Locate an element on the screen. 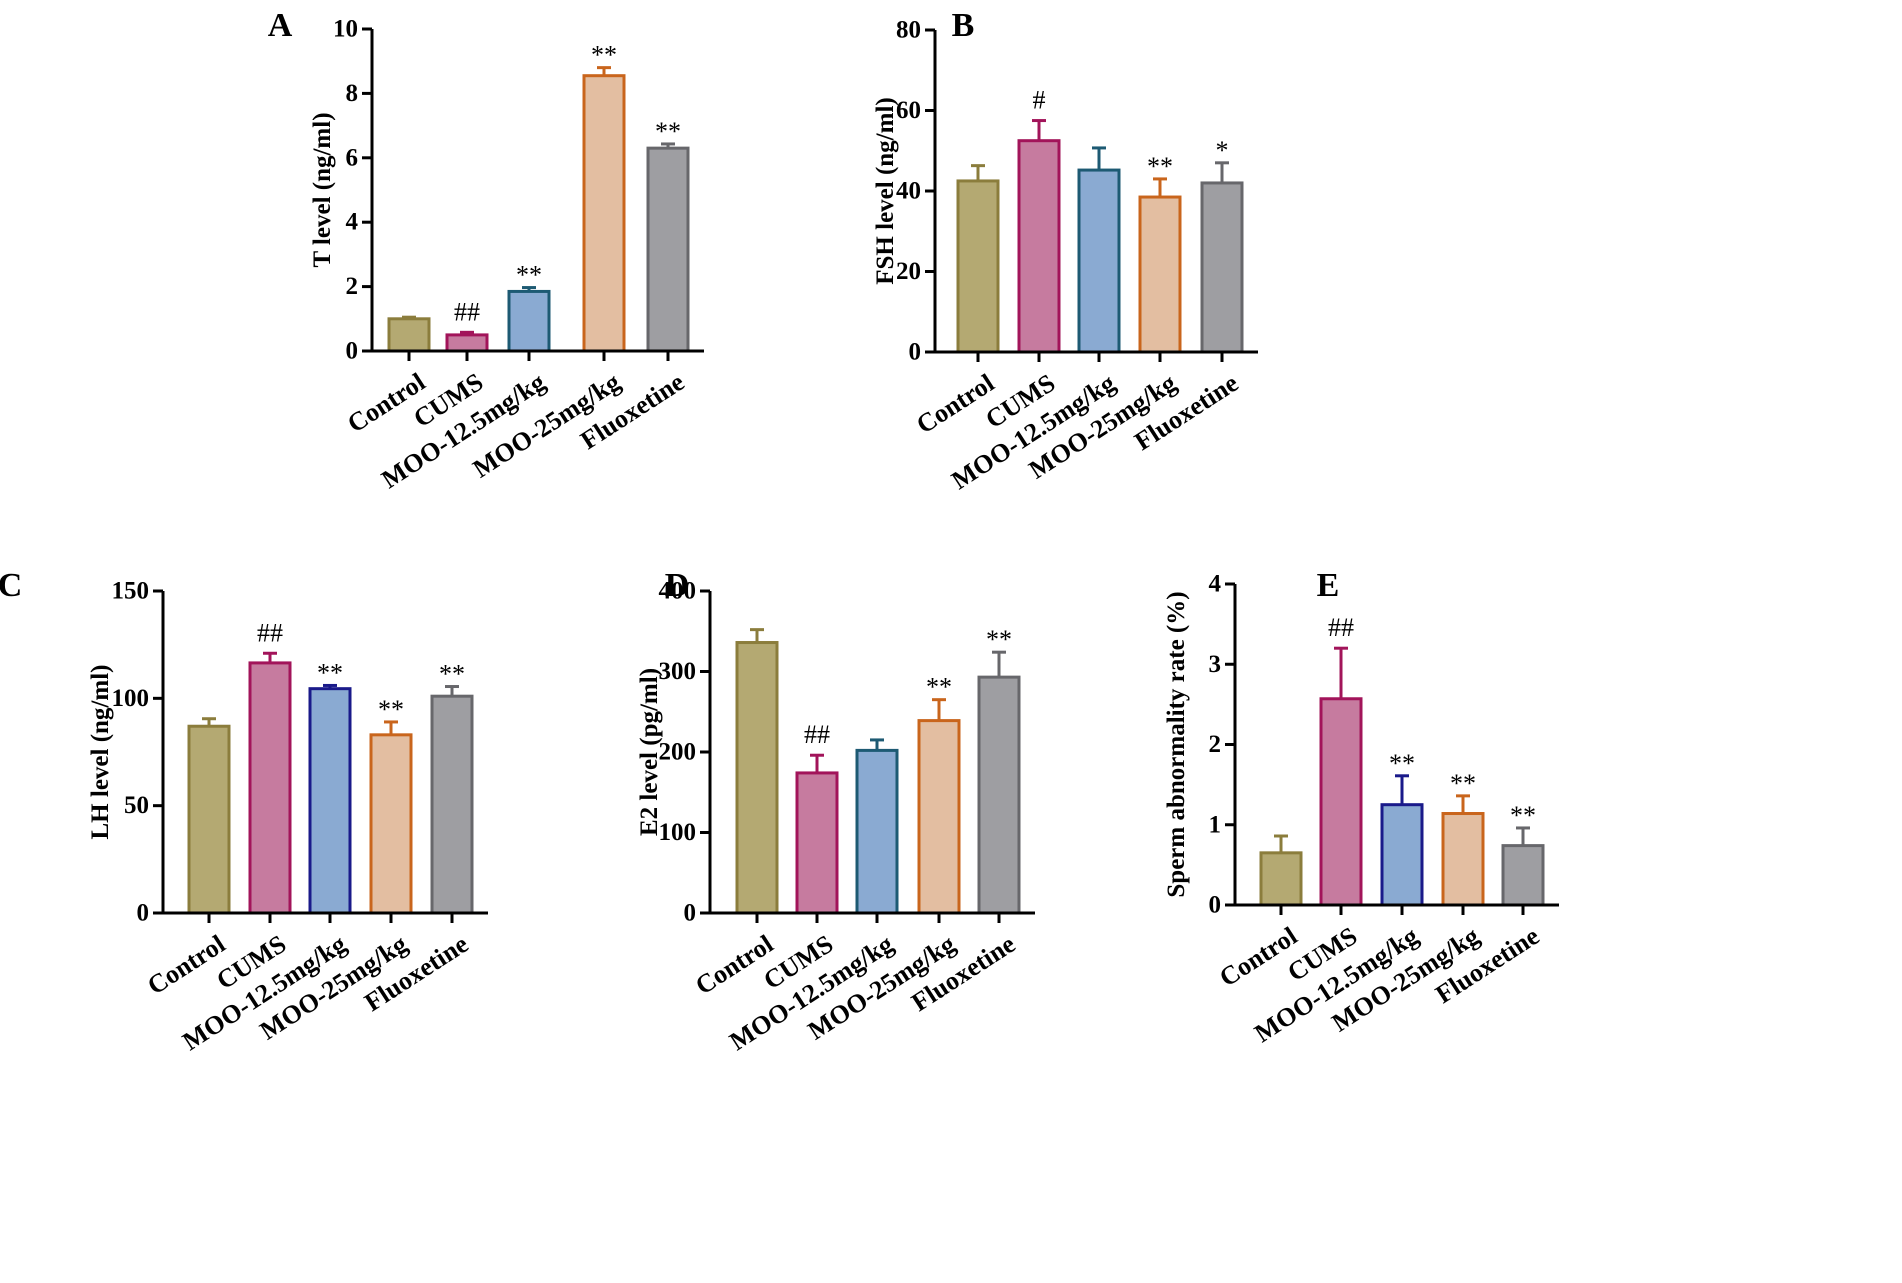 The width and height of the screenshot is (1902, 1283). y-tick-label: 1 is located at coordinates (1215, 824).